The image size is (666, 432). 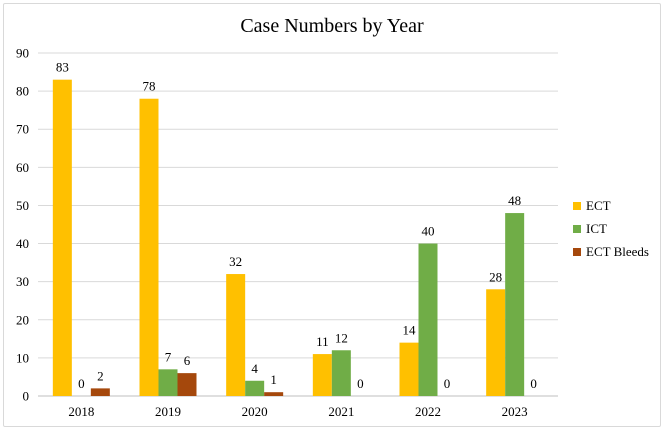 What do you see at coordinates (22, 243) in the screenshot?
I see `y-tick-label: 40` at bounding box center [22, 243].